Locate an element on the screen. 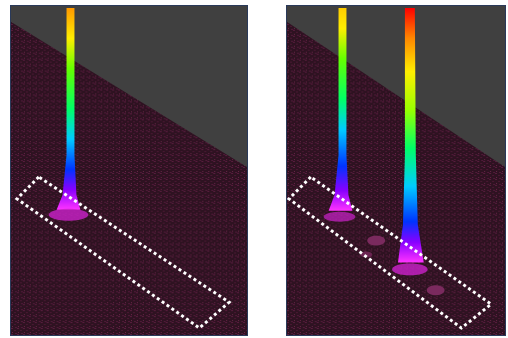  peak-base is located at coordinates (68, 214).